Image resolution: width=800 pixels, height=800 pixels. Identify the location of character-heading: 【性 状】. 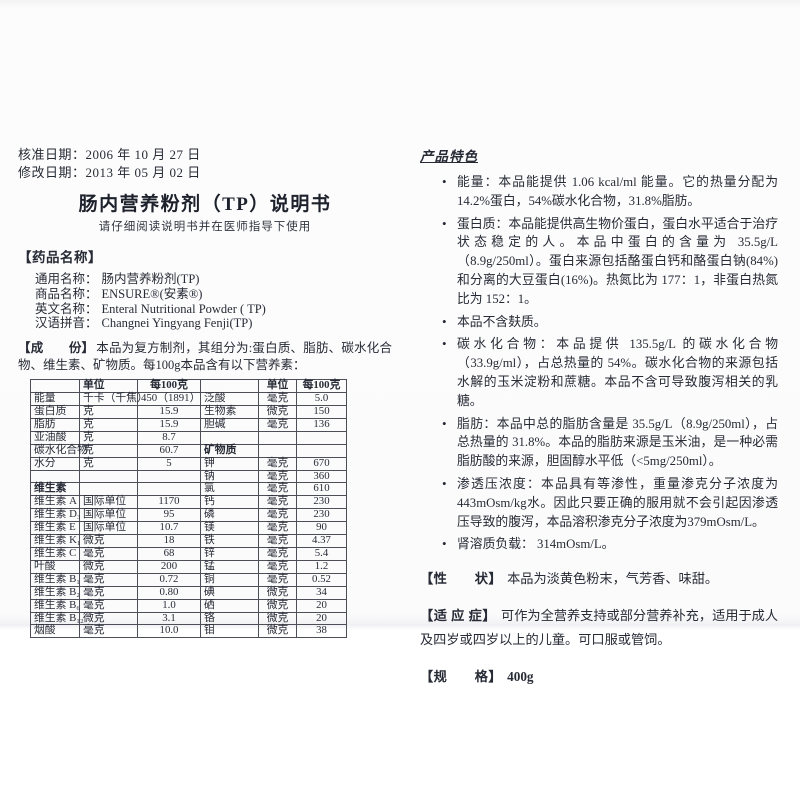
(461, 579).